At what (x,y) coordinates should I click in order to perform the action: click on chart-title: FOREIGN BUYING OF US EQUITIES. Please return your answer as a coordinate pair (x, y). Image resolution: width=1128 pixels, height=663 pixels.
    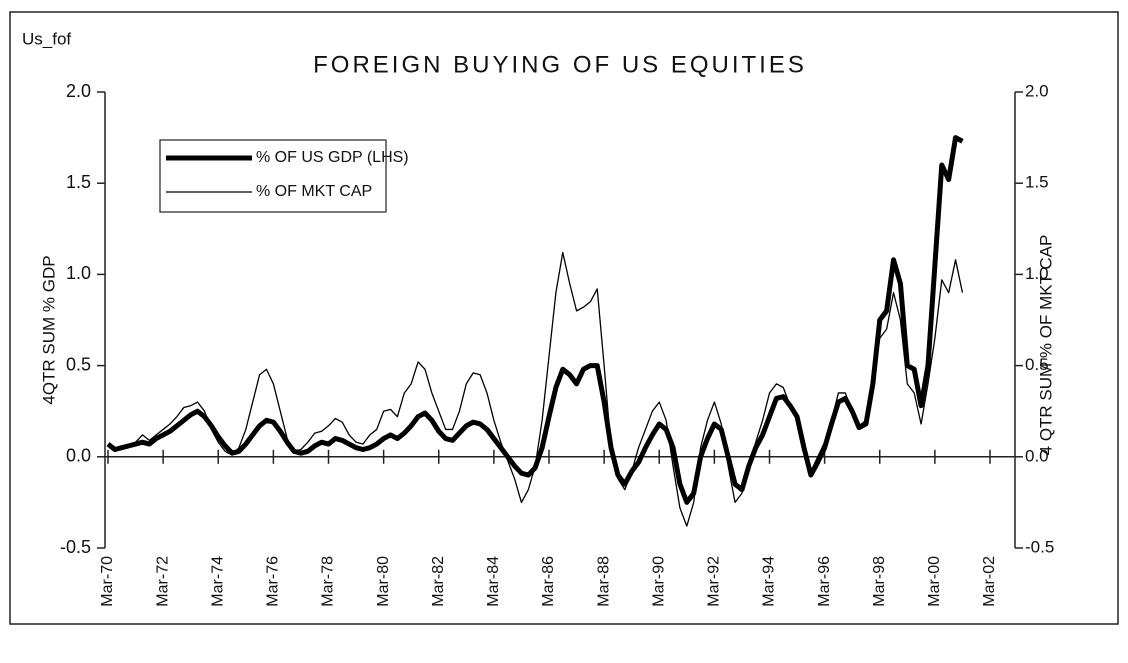
    Looking at the image, I should click on (560, 64).